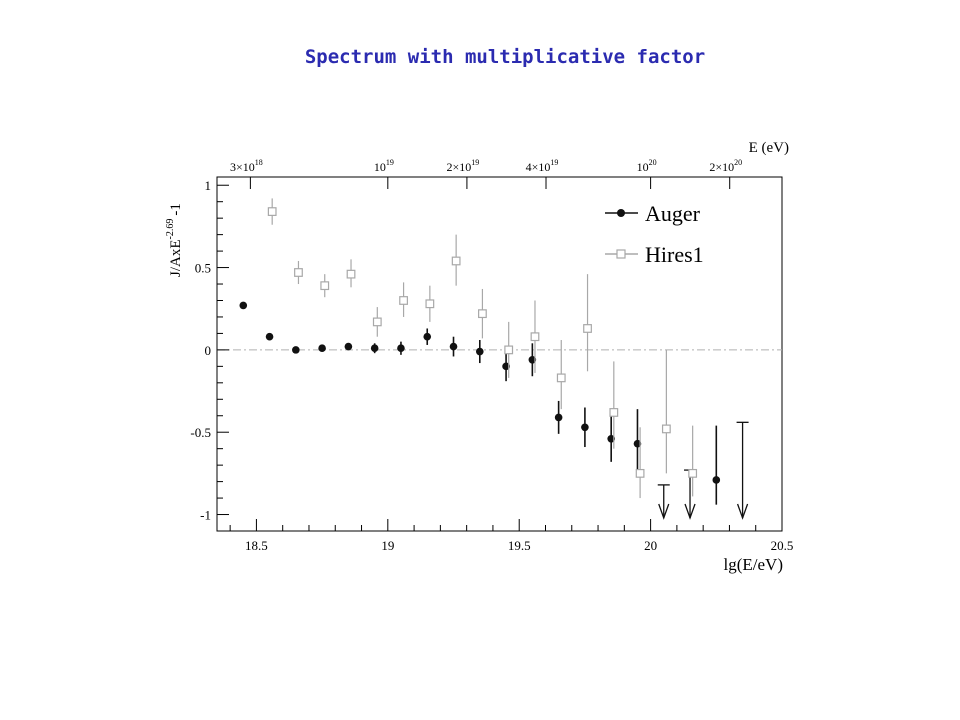 This screenshot has height=720, width=960. I want to click on page-title: Spectrum with multiplicative factor, so click(505, 57).